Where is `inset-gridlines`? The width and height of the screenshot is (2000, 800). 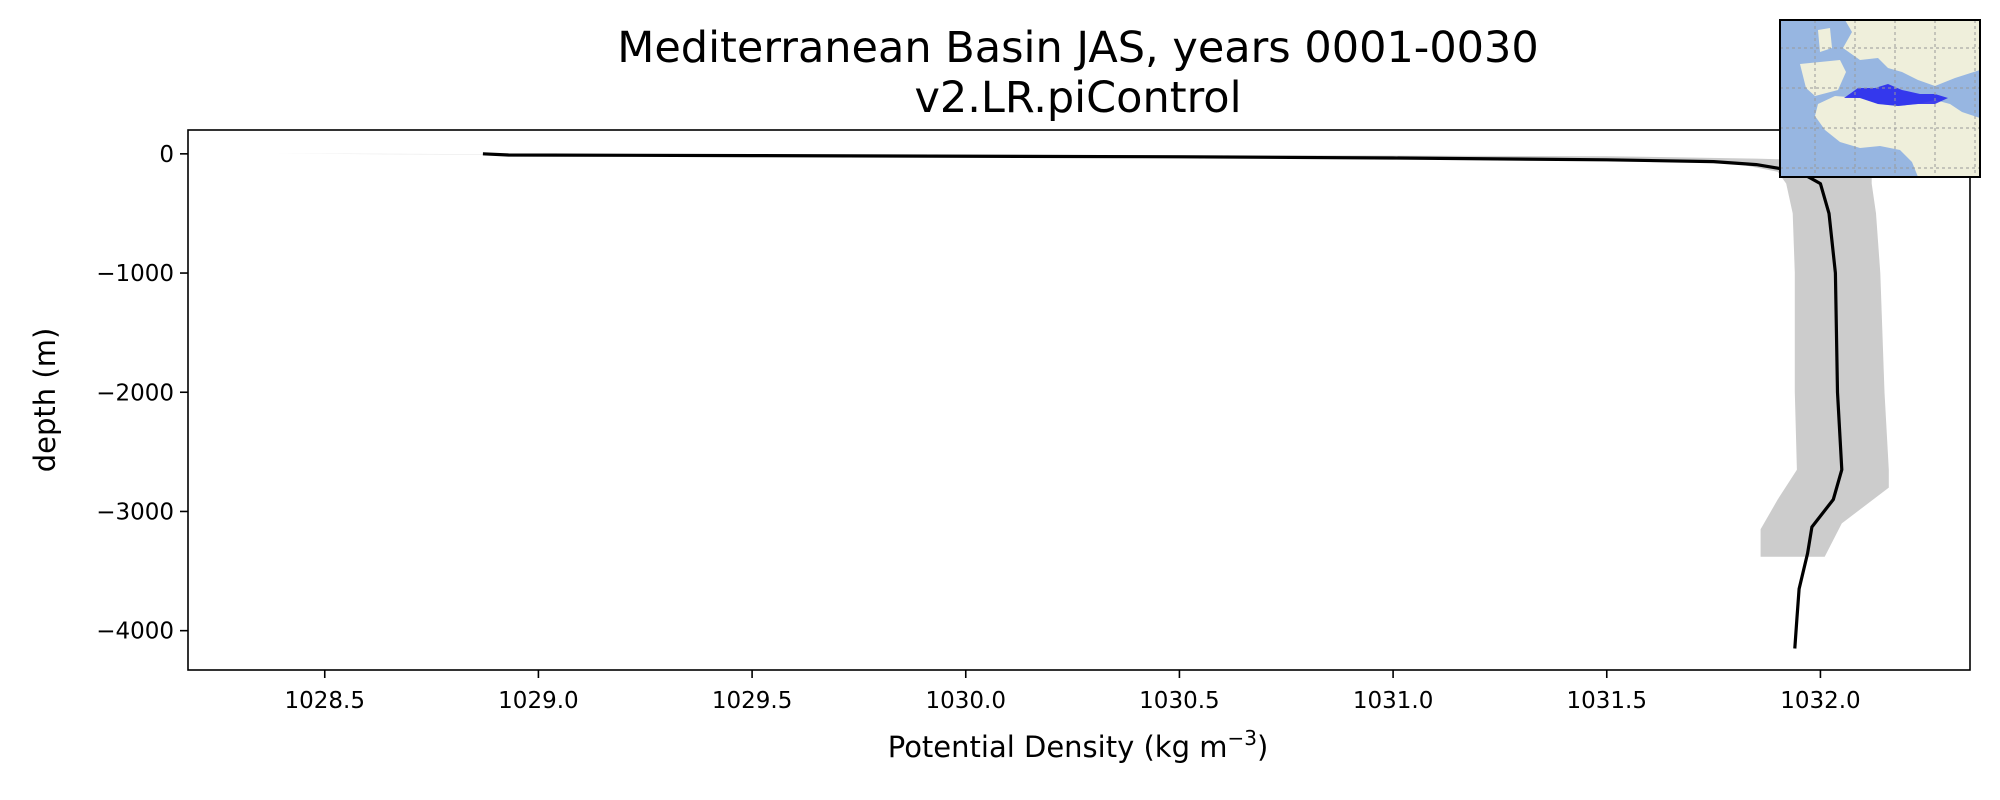 inset-gridlines is located at coordinates (1880, 98).